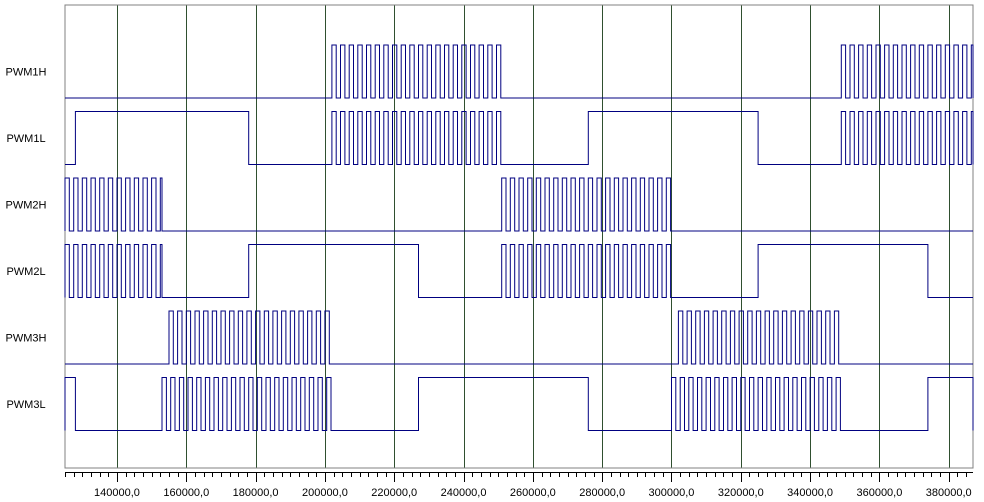 The width and height of the screenshot is (984, 502). Describe the element at coordinates (519, 404) in the screenshot. I see `trace-pwm3l` at that location.